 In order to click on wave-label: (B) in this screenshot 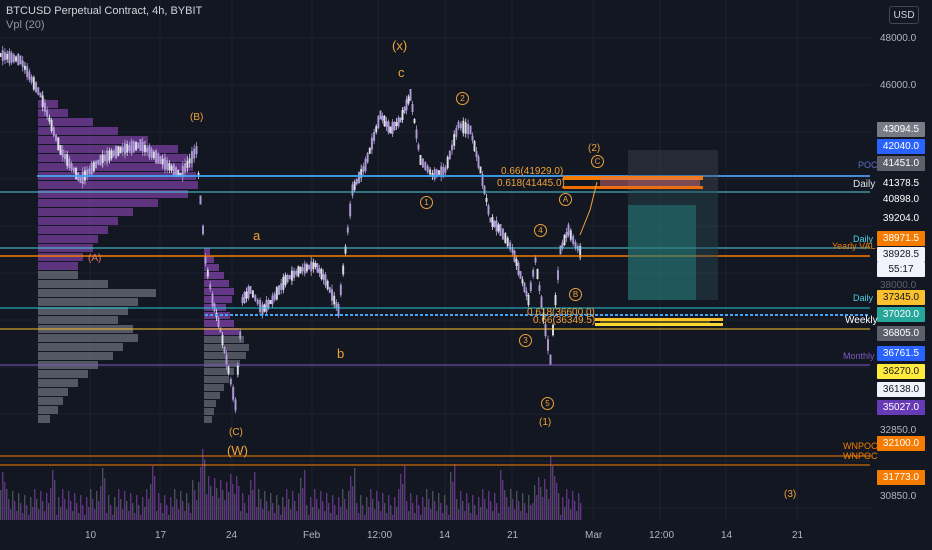, I will do `click(197, 117)`.